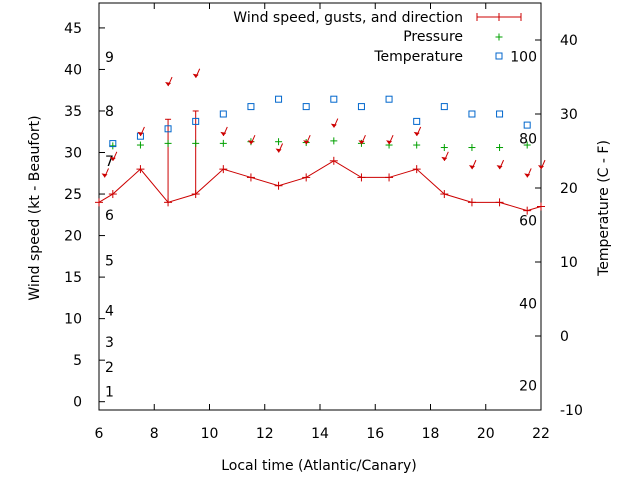 Image resolution: width=640 pixels, height=480 pixels. I want to click on y-tick-label: 35, so click(73, 112).